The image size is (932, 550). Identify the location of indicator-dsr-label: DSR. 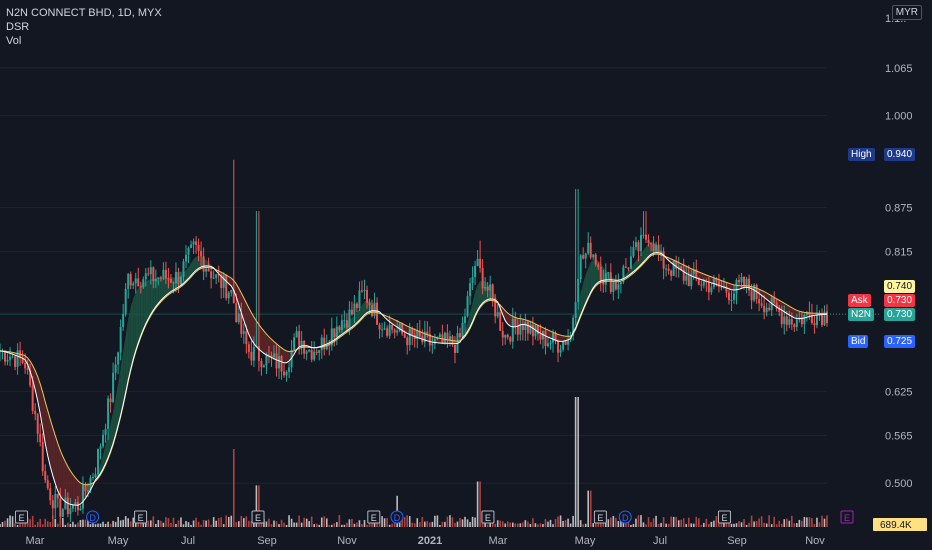
(18, 27).